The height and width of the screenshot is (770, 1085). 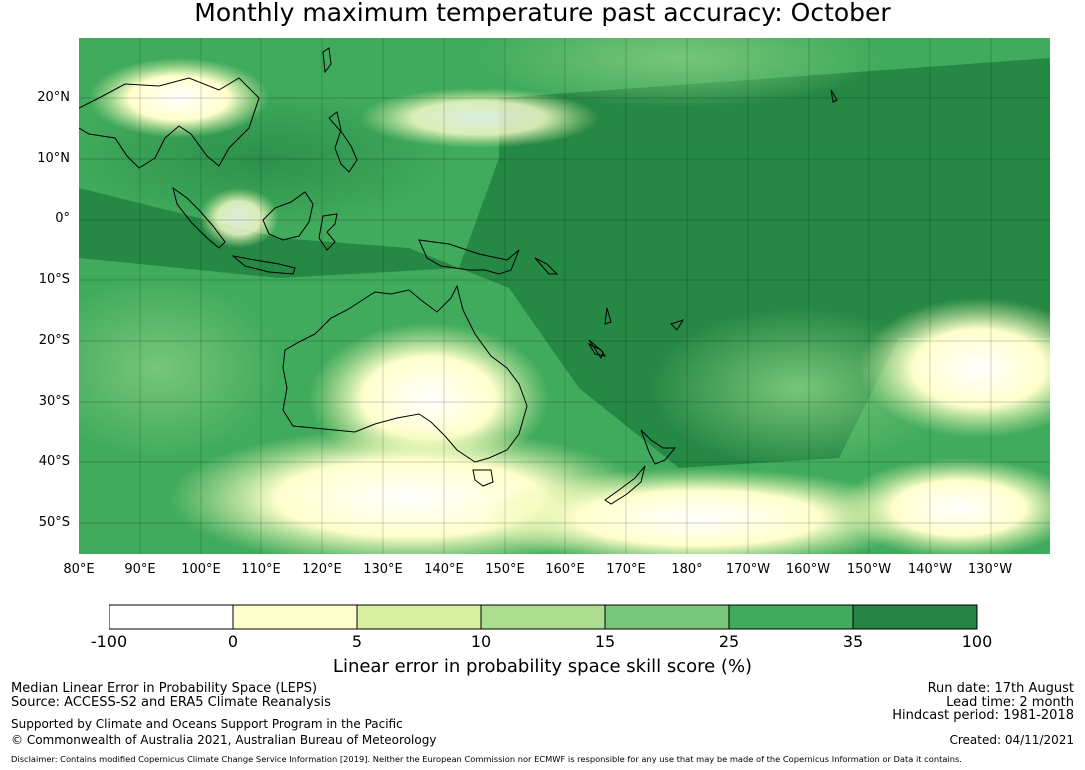 What do you see at coordinates (1011, 740) in the screenshot?
I see `footer-created: Created: 04/11/2021` at bounding box center [1011, 740].